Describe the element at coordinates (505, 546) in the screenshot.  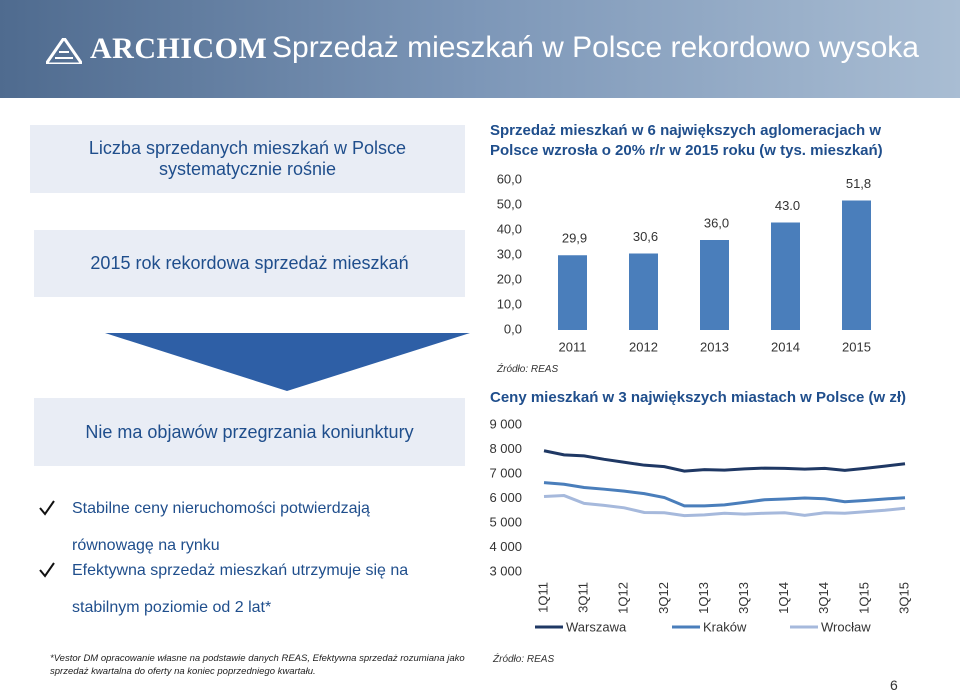
I see `y-tick-label: 4 000` at that location.